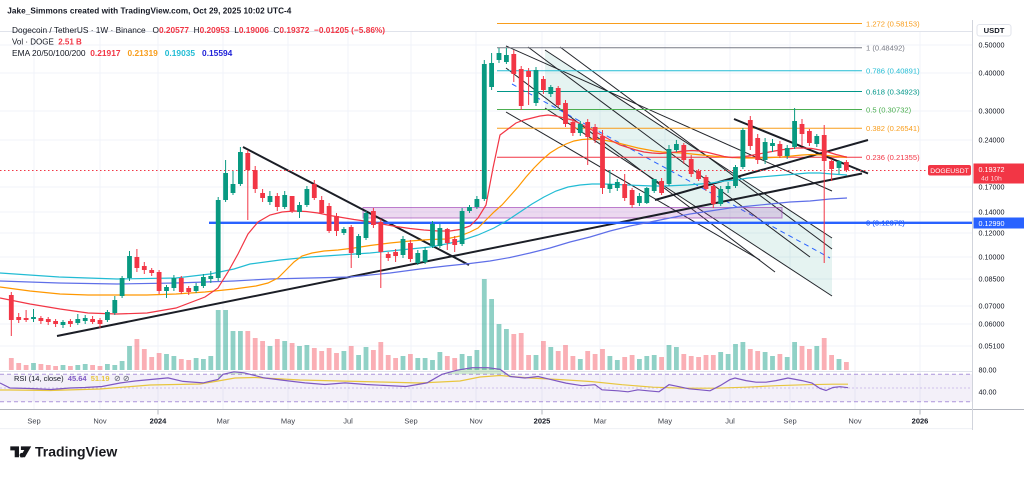 Image resolution: width=1024 pixels, height=478 pixels. Describe the element at coordinates (992, 169) in the screenshot. I see `svg-text: 0.19372` at that location.